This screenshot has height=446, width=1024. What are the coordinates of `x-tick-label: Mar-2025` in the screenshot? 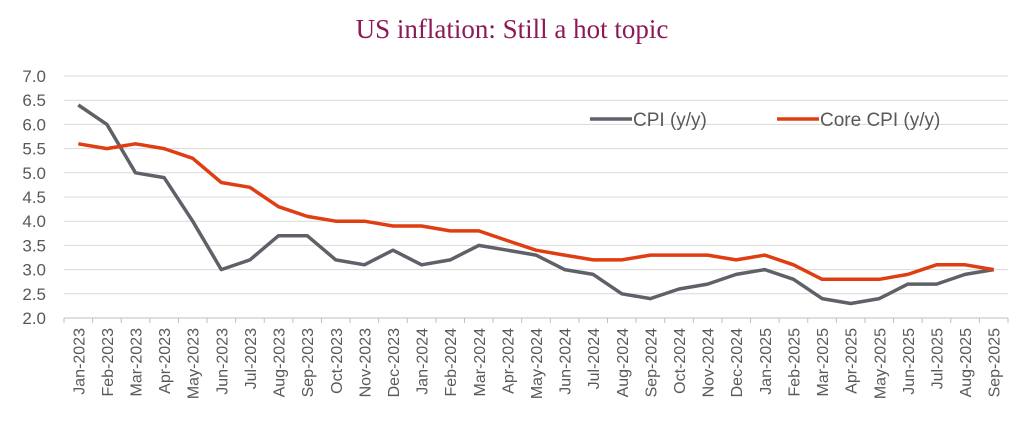 It's located at (823, 362).